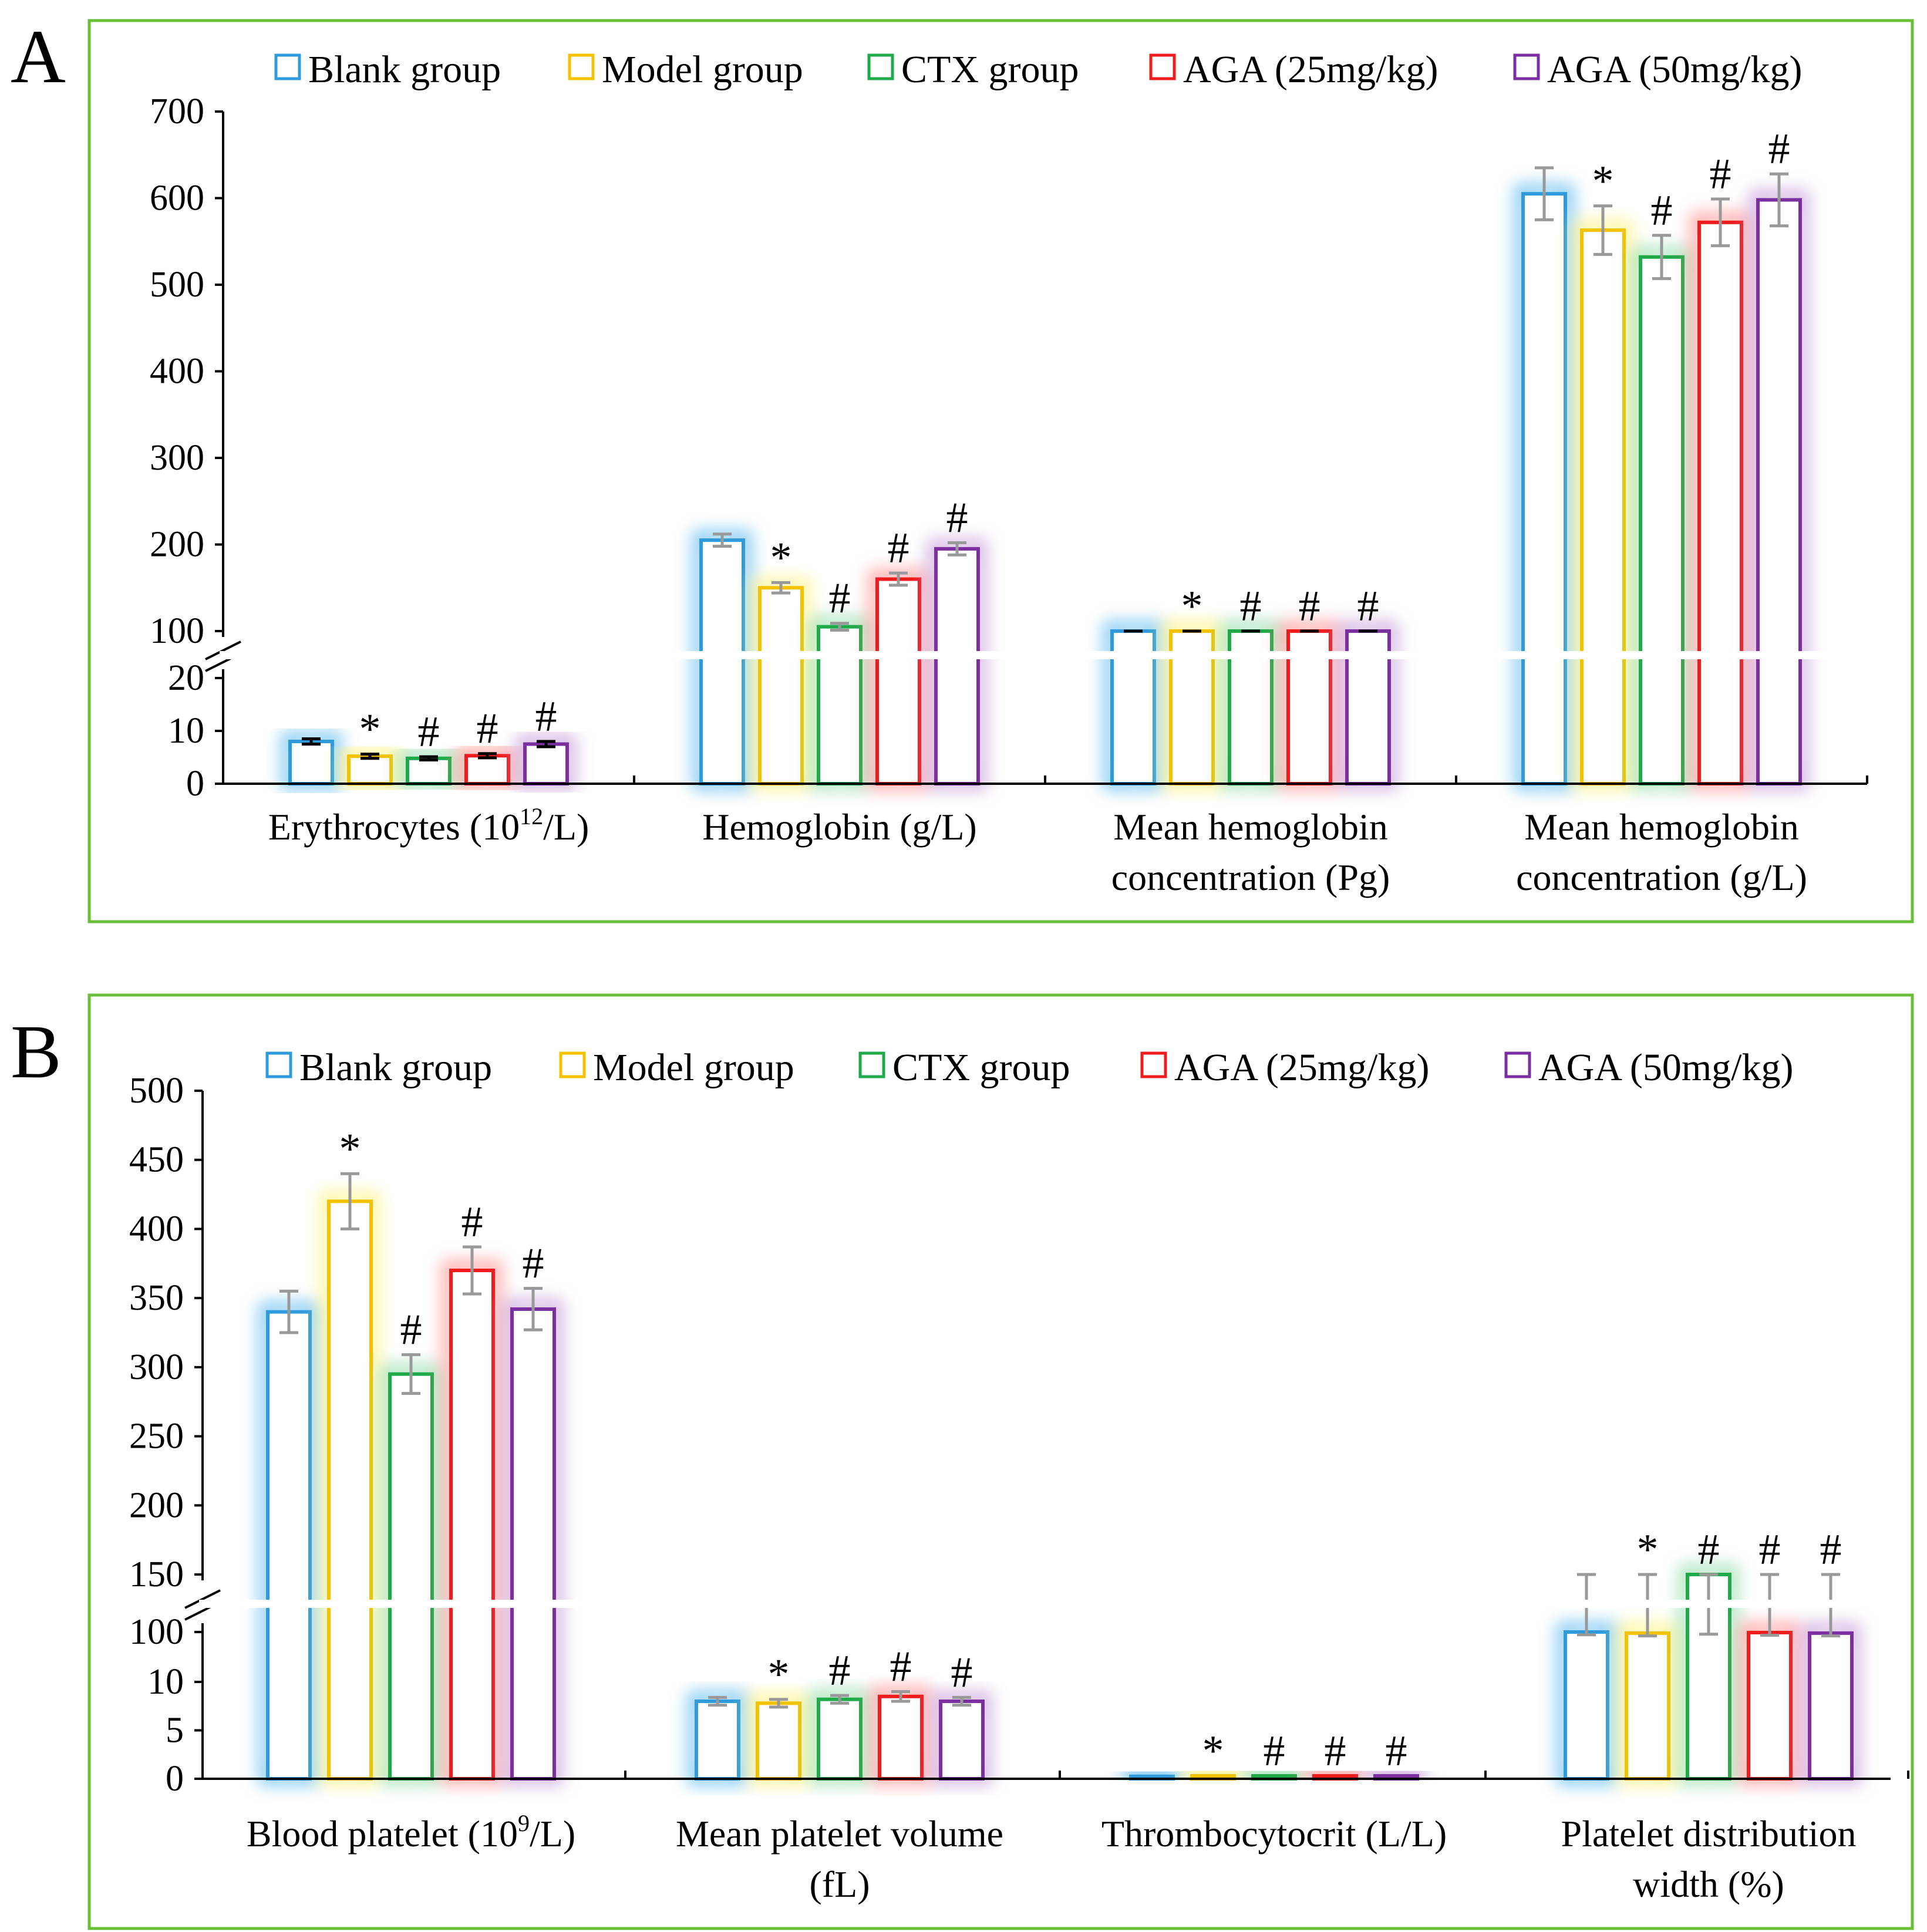 Image resolution: width=1927 pixels, height=1932 pixels. What do you see at coordinates (156, 1367) in the screenshot?
I see `y-tick-label-b: 300` at bounding box center [156, 1367].